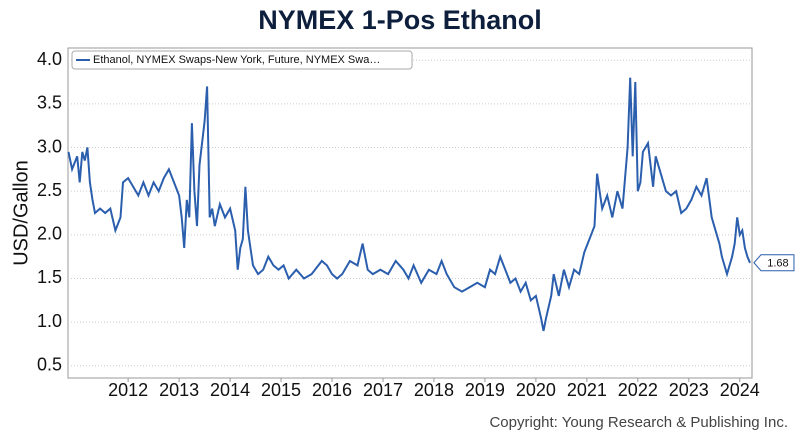  I want to click on last-value-box, so click(774, 263).